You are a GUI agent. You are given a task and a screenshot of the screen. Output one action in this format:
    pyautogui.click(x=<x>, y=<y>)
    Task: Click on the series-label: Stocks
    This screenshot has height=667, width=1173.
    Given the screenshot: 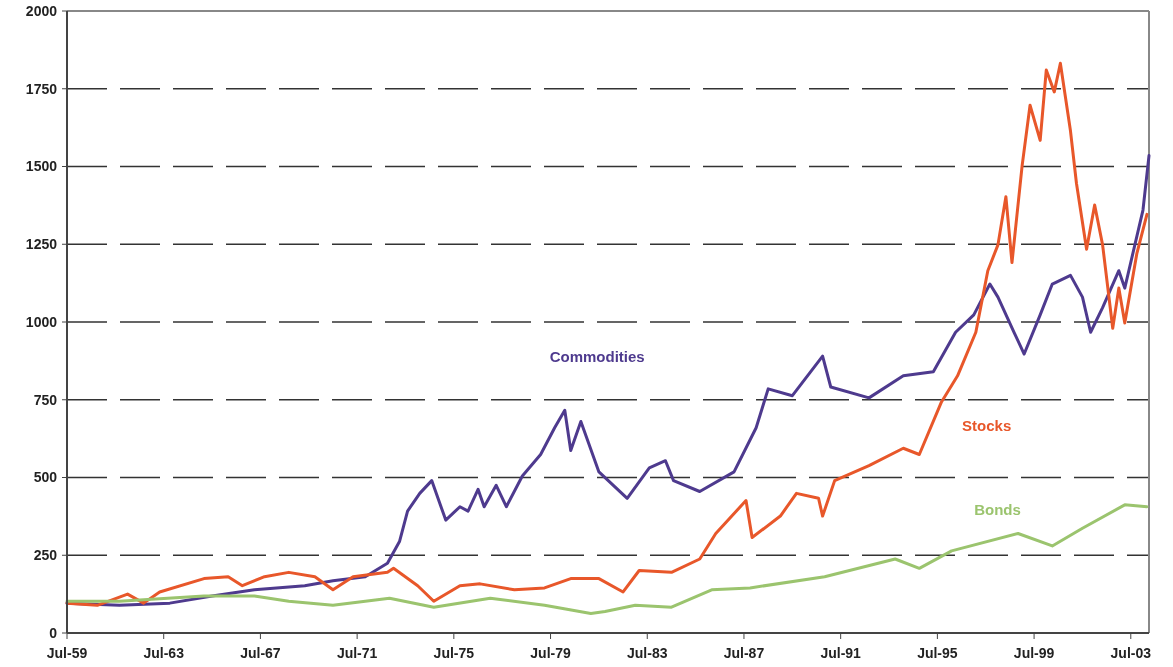 What is the action you would take?
    pyautogui.click(x=987, y=425)
    